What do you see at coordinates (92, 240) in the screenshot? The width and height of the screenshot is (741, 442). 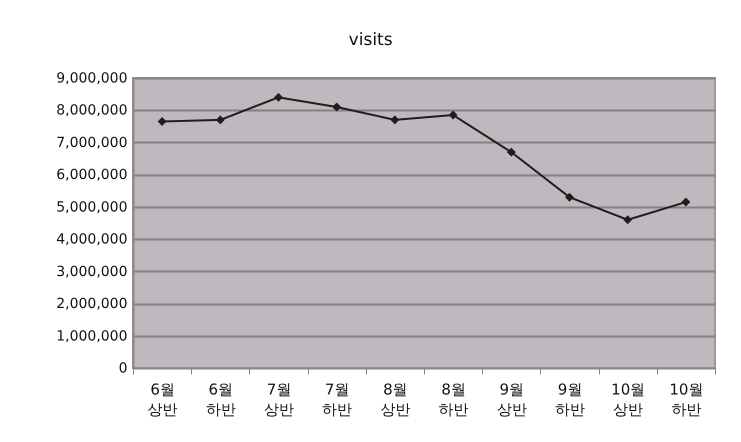 I see `y-tick-label: 4,000,000` at bounding box center [92, 240].